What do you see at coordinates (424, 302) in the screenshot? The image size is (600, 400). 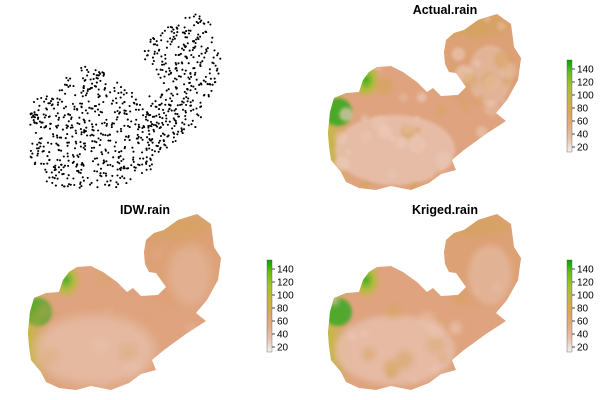 I see `kriged-raster` at bounding box center [424, 302].